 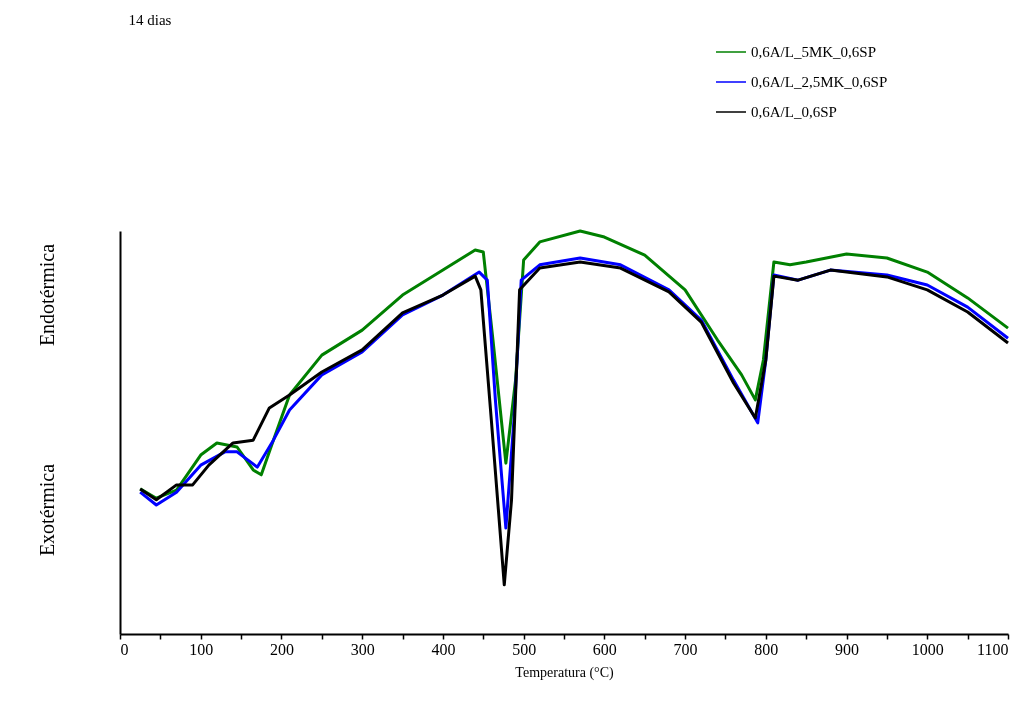 I want to click on legend-label: 0,6A/L_0,6SP, so click(x=794, y=112).